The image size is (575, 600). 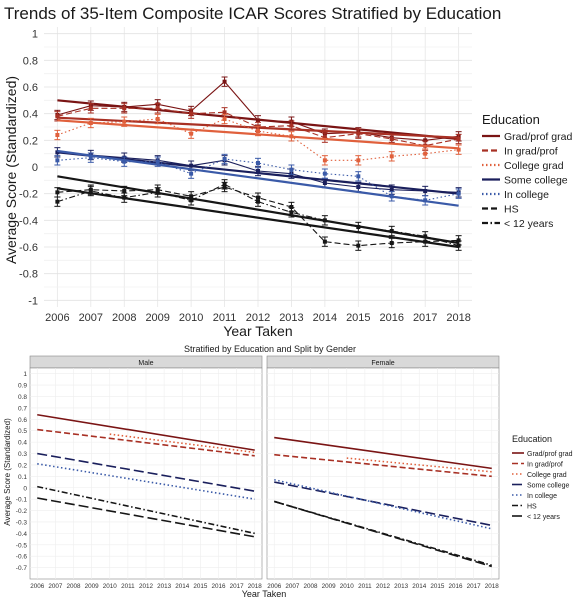 What do you see at coordinates (511, 210) in the screenshot?
I see `top-legend-label-hs: HS` at bounding box center [511, 210].